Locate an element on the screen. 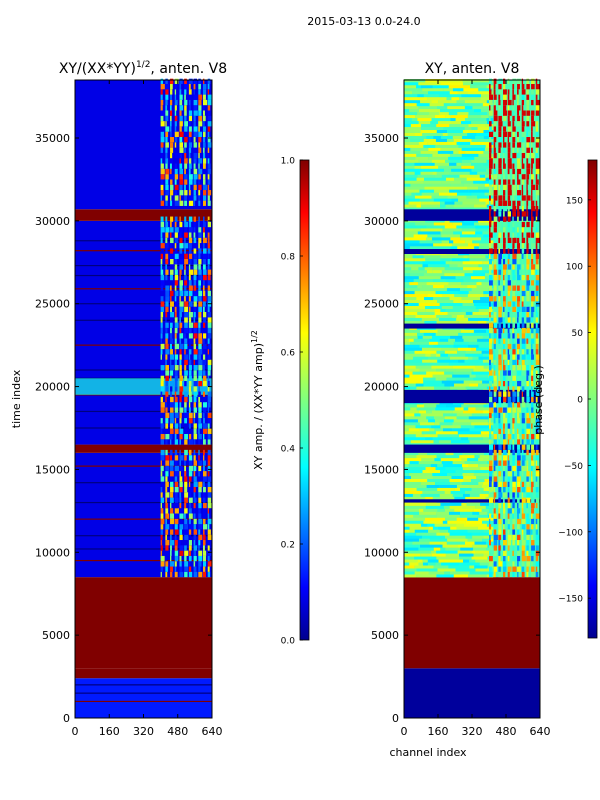 The height and width of the screenshot is (800, 600). amp-bright-band is located at coordinates (143, 386).